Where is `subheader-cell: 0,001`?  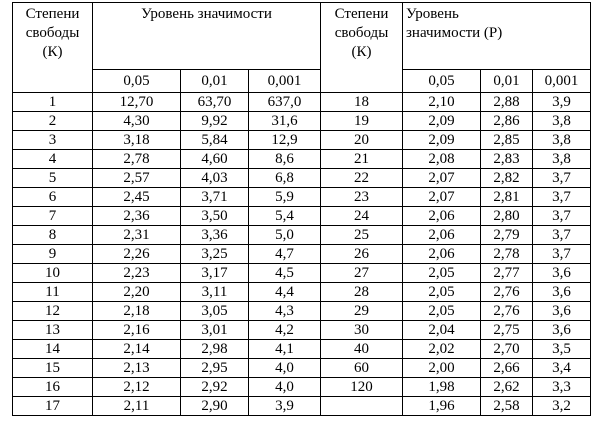 subheader-cell: 0,001 is located at coordinates (561, 81).